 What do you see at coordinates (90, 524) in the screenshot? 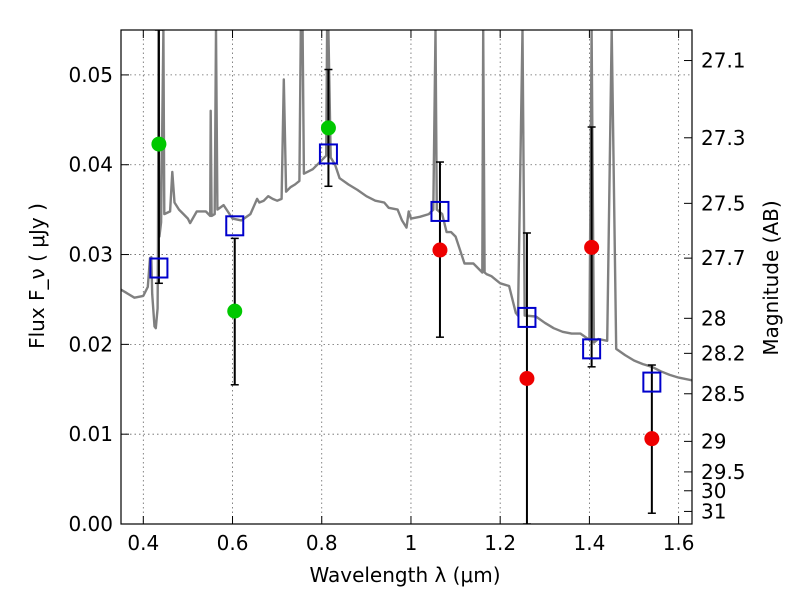
I see `y-tick-label: 0.00` at bounding box center [90, 524].